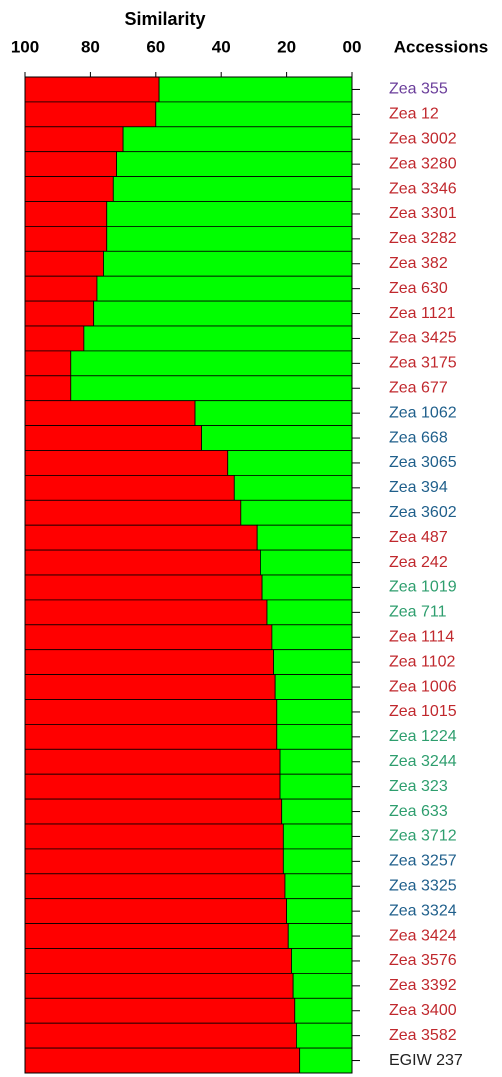  I want to click on y-tick-label: Zea 3392, so click(423, 985).